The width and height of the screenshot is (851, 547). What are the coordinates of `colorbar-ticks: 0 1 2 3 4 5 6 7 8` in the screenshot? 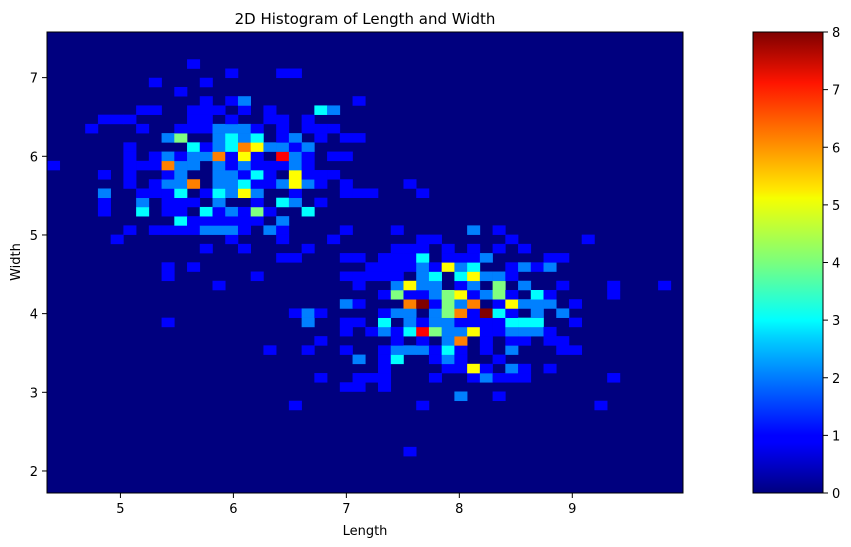 It's located at (831, 264).